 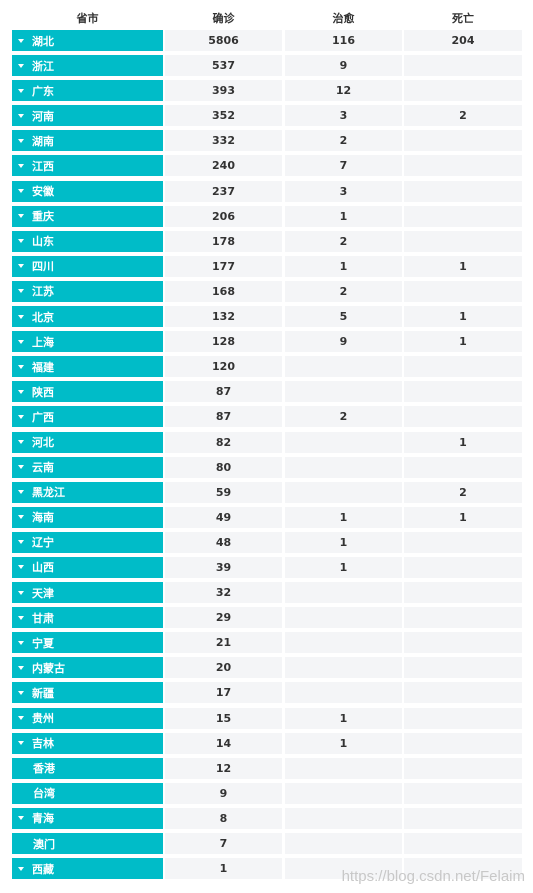 I want to click on confirmed-count: 537, so click(x=223, y=66).